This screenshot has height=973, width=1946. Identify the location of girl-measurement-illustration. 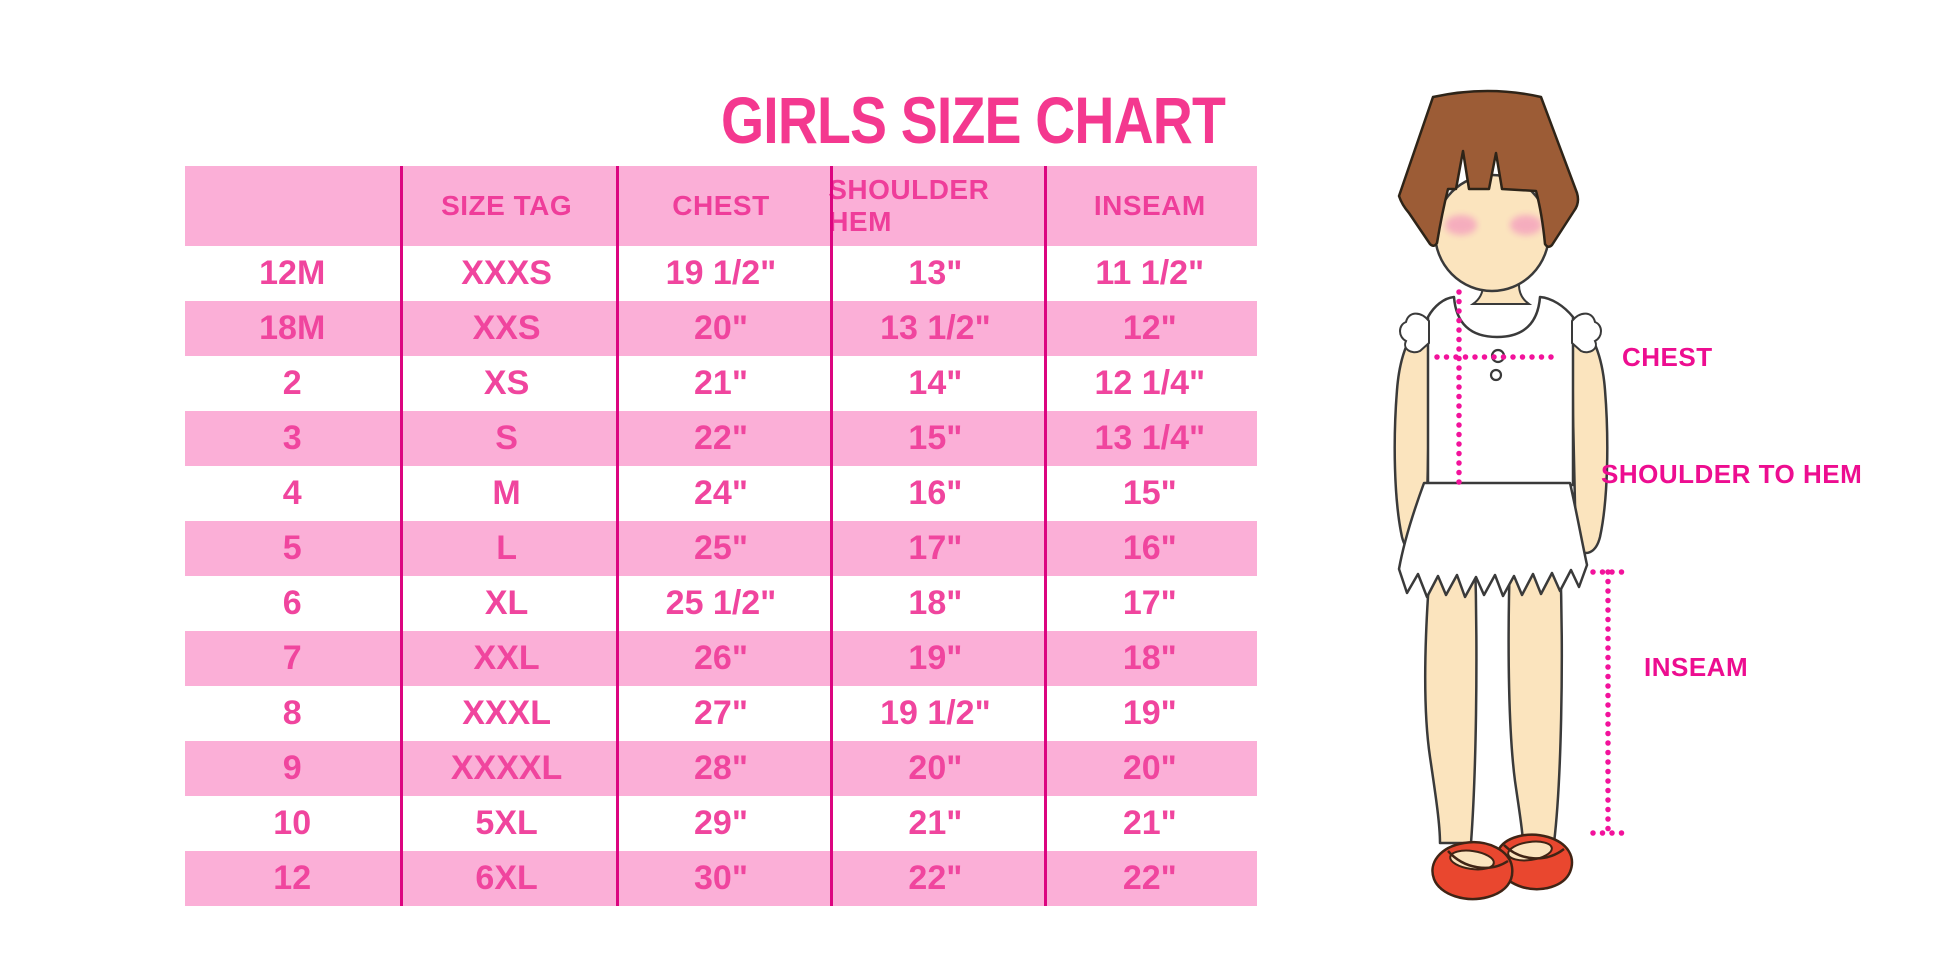
(1509, 495).